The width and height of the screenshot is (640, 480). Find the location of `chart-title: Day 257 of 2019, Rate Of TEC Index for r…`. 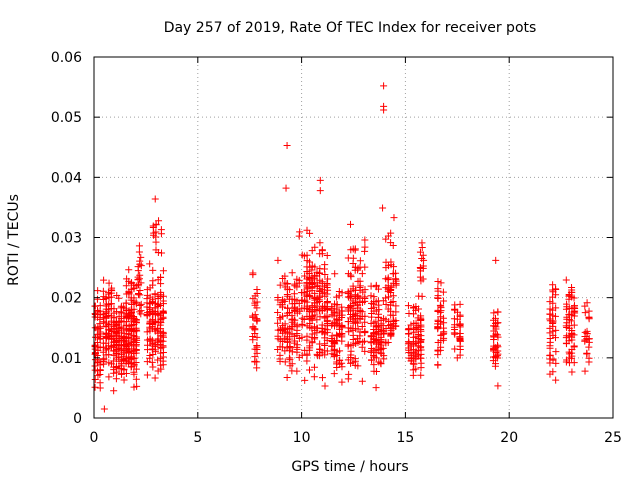

chart-title: Day 257 of 2019, Rate Of TEC Index for r… is located at coordinates (350, 28).